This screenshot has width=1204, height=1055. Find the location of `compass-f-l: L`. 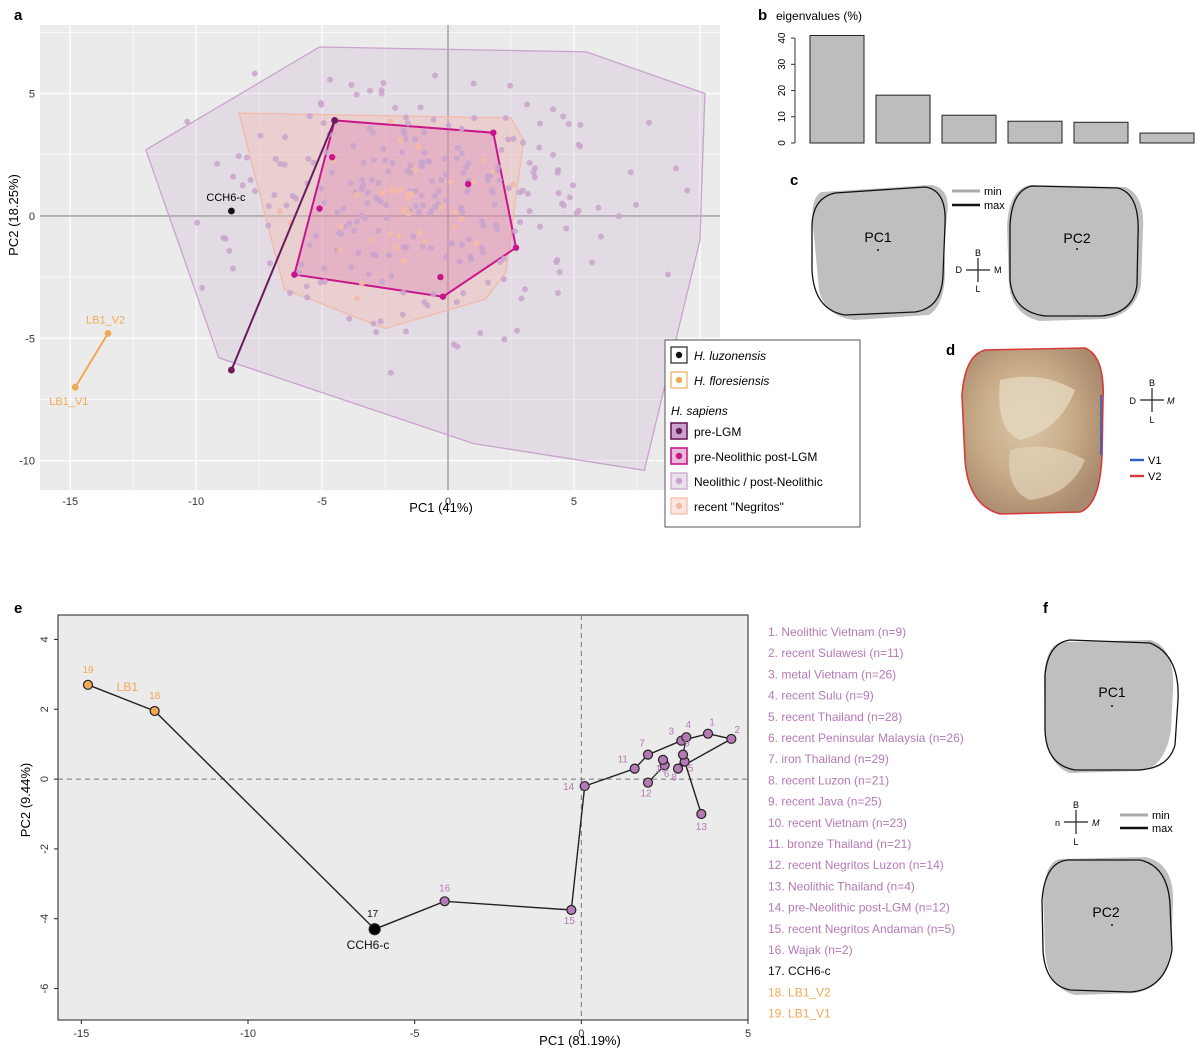

compass-f-l: L is located at coordinates (1075, 842).